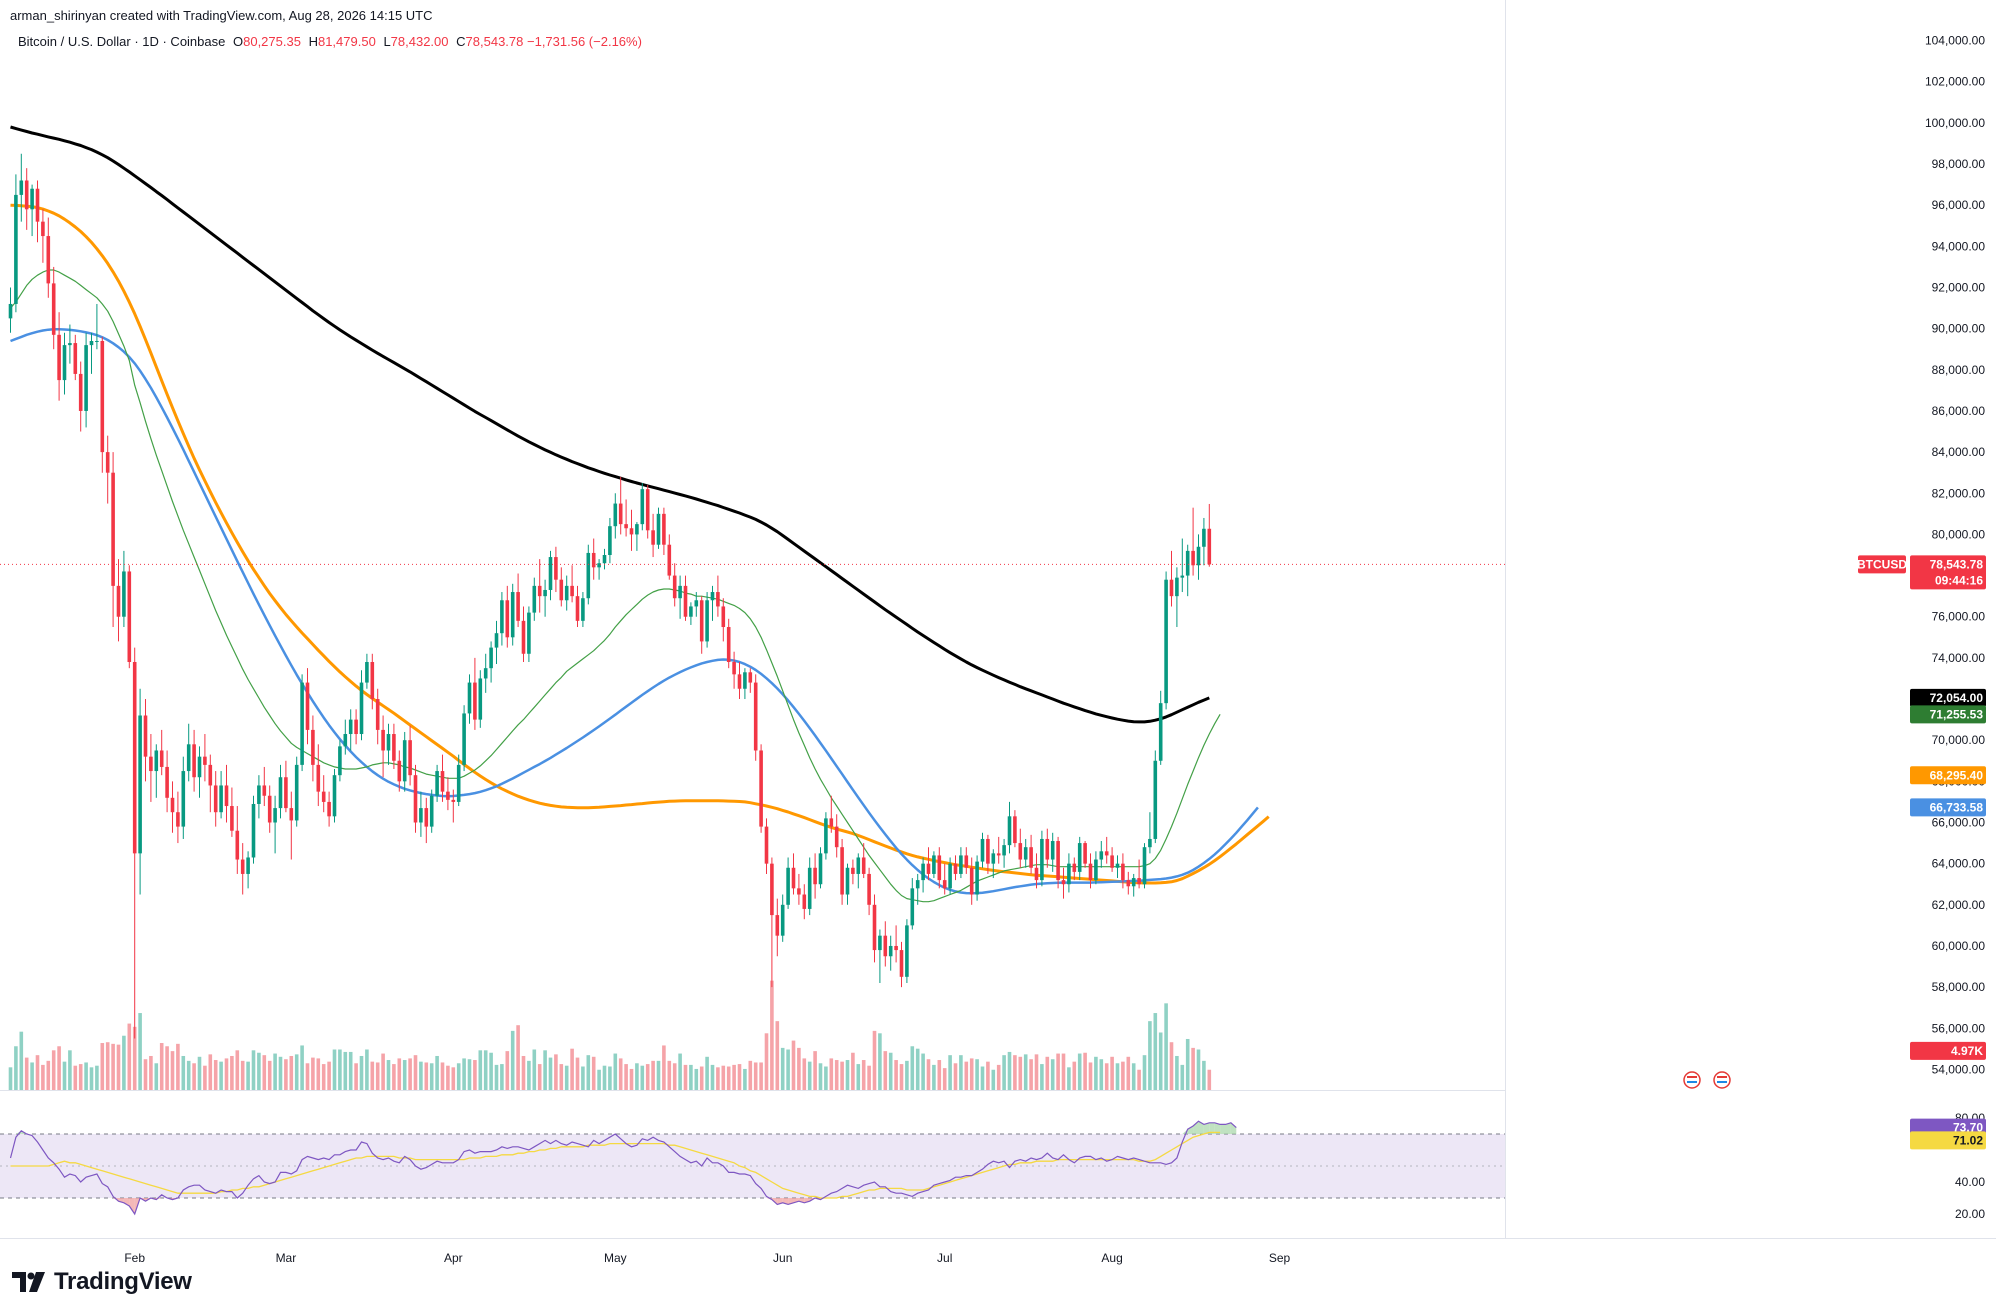 The height and width of the screenshot is (1311, 1996). What do you see at coordinates (1882, 564) in the screenshot?
I see `ticker-tag-bg` at bounding box center [1882, 564].